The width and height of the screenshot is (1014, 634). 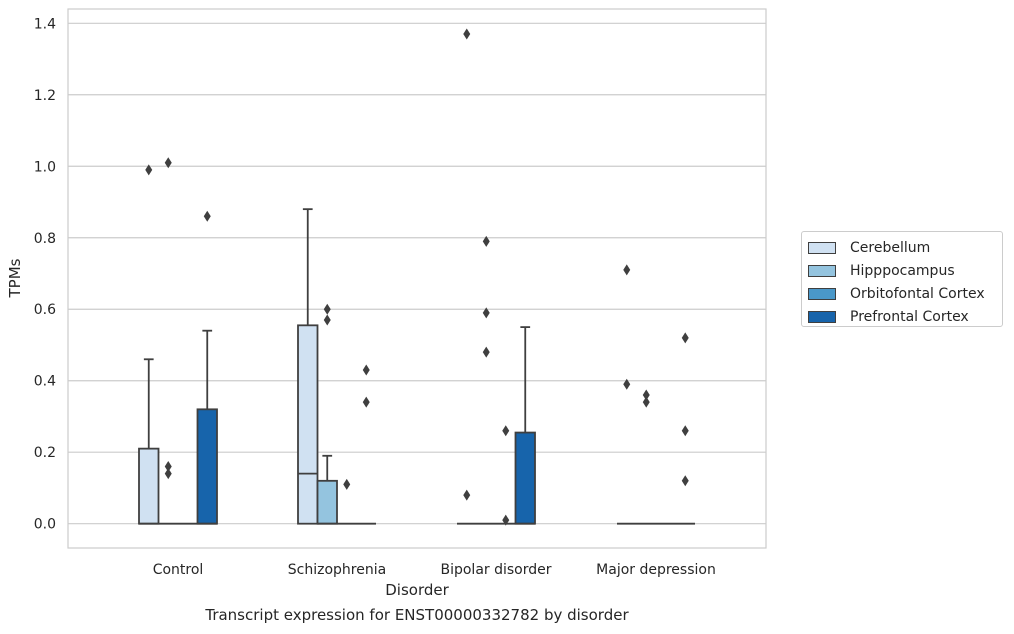 What do you see at coordinates (337, 570) in the screenshot?
I see `x-tick-label: Schizophrenia` at bounding box center [337, 570].